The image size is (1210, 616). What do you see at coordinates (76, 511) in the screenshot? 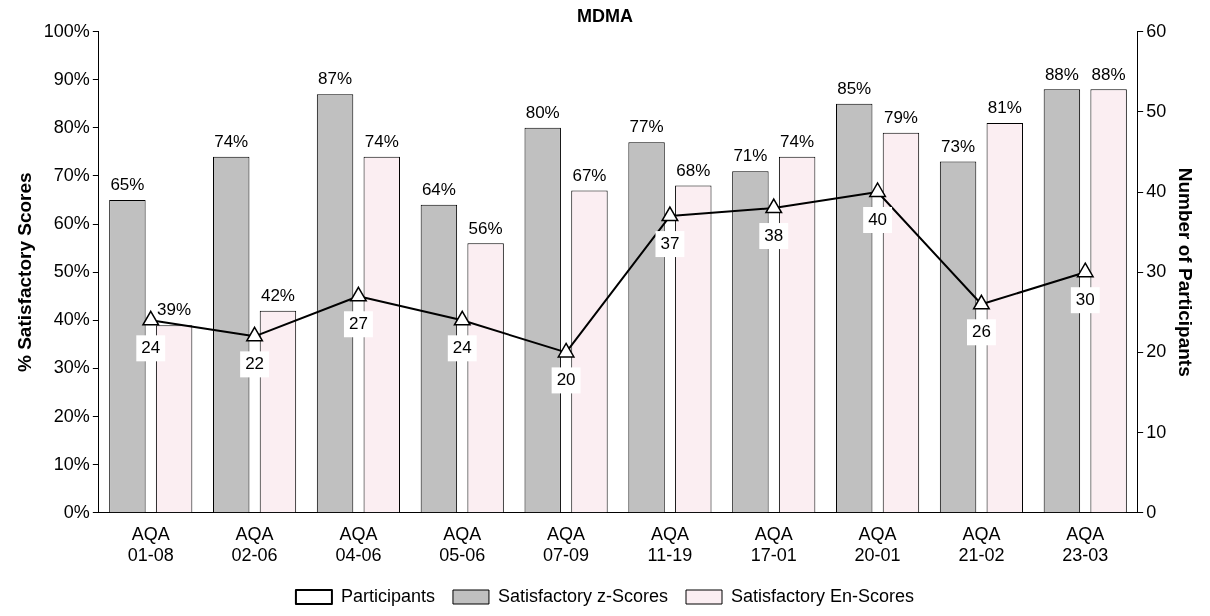
I see `y-tick-label: 0%` at bounding box center [76, 511].